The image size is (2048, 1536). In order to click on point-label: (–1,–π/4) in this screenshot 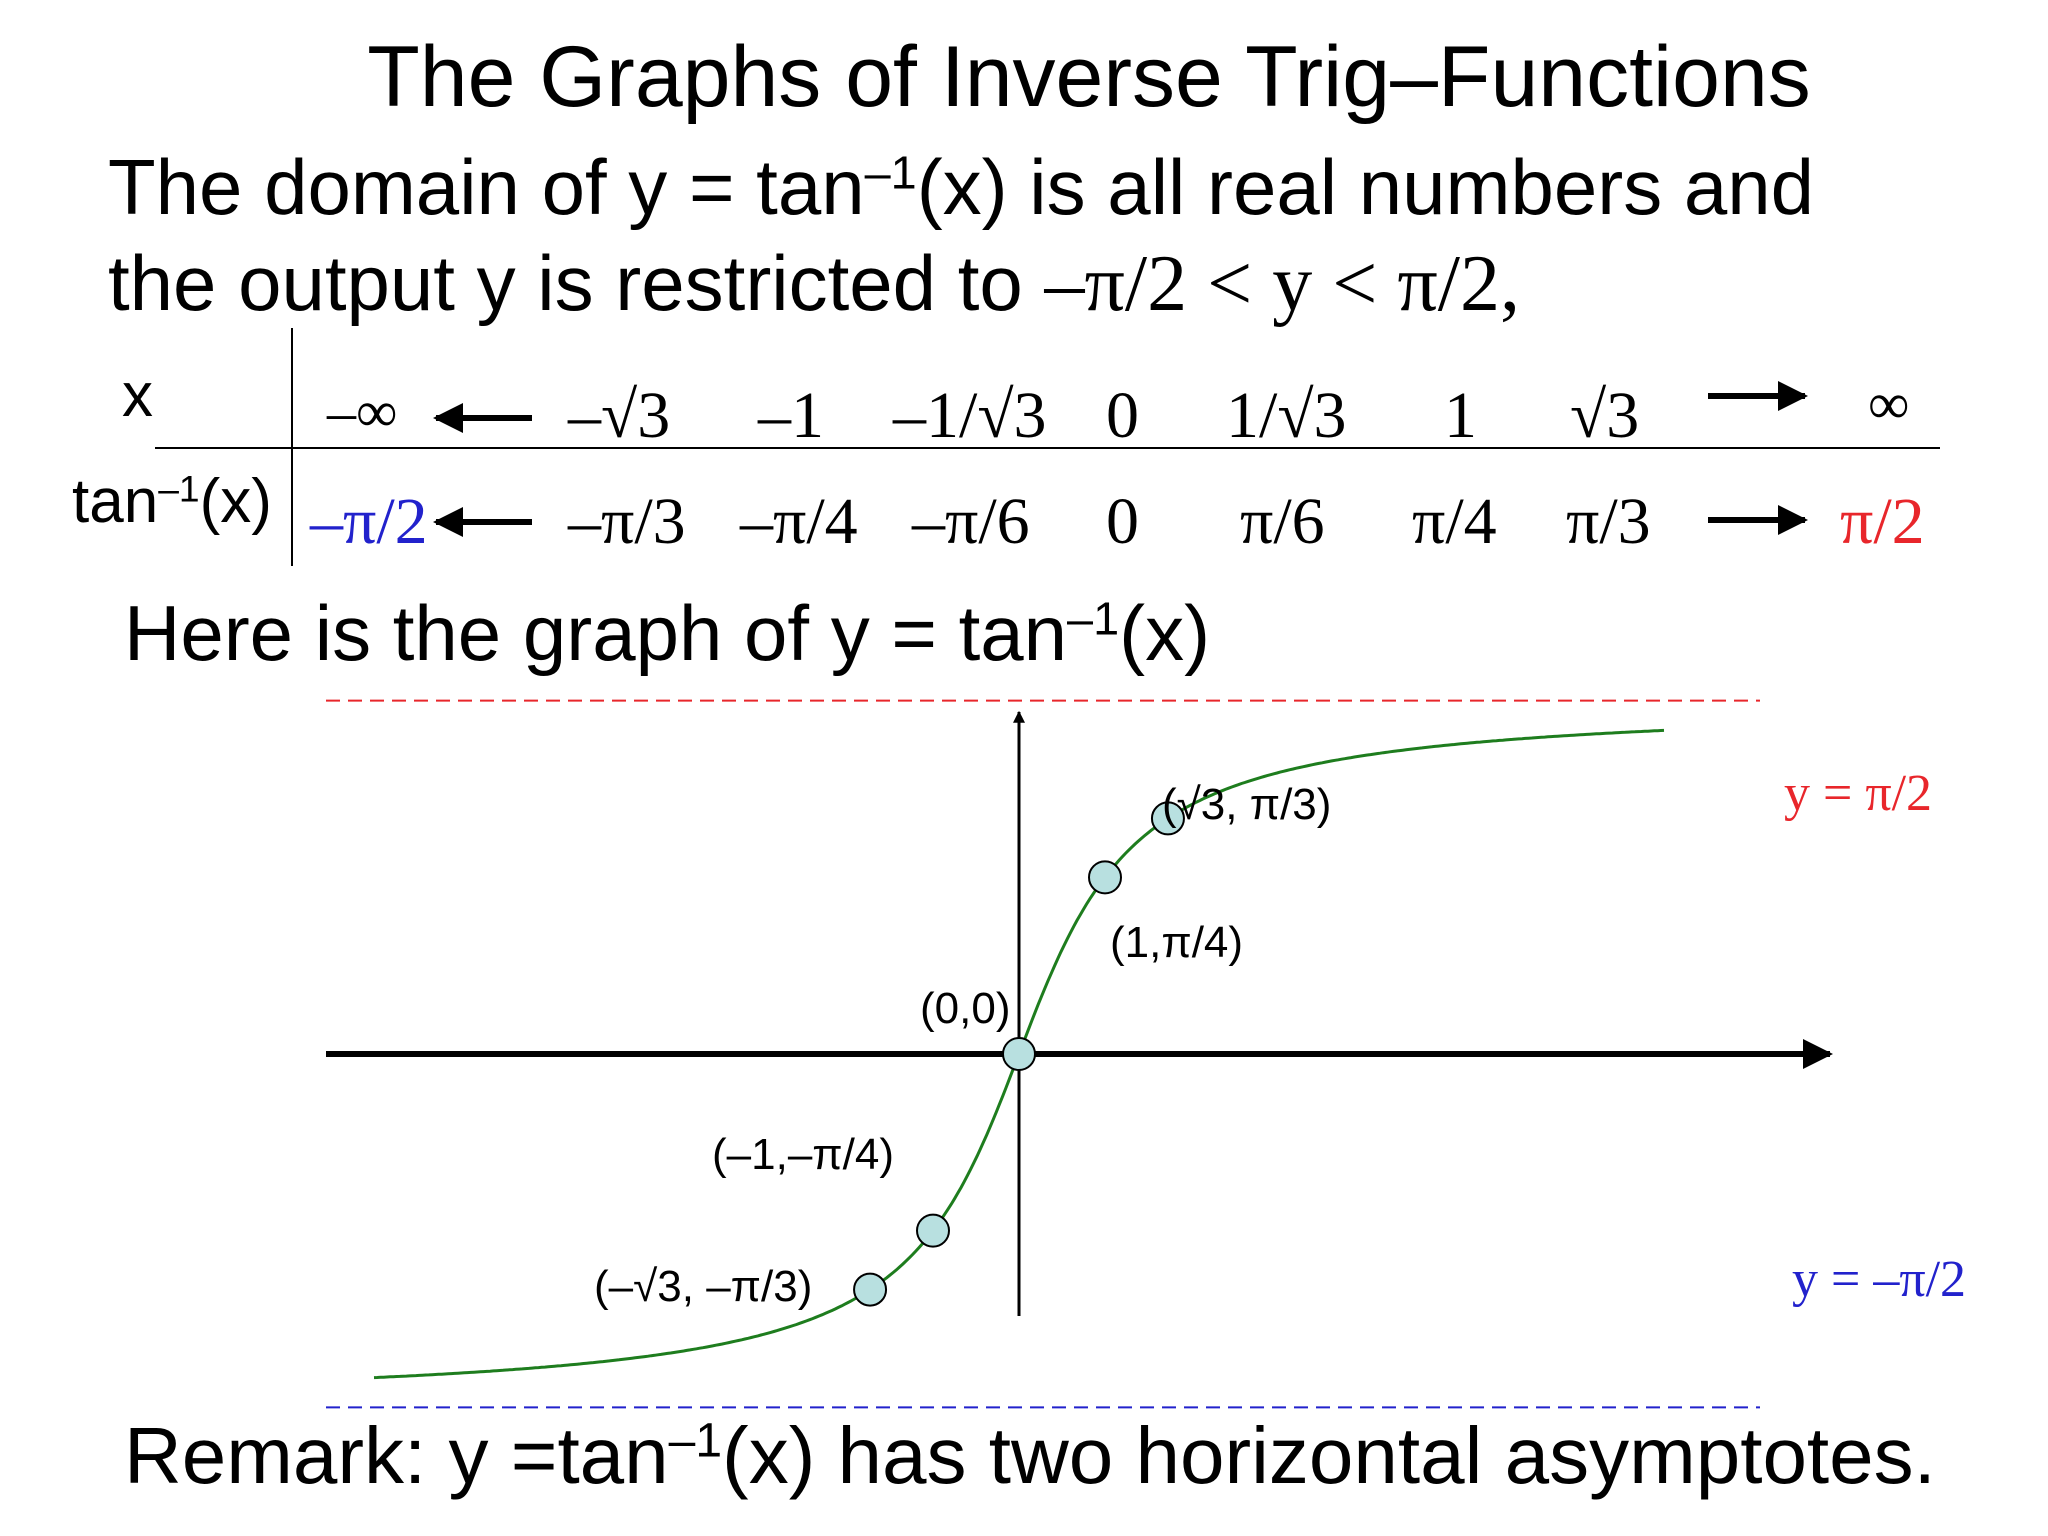, I will do `click(803, 1154)`.